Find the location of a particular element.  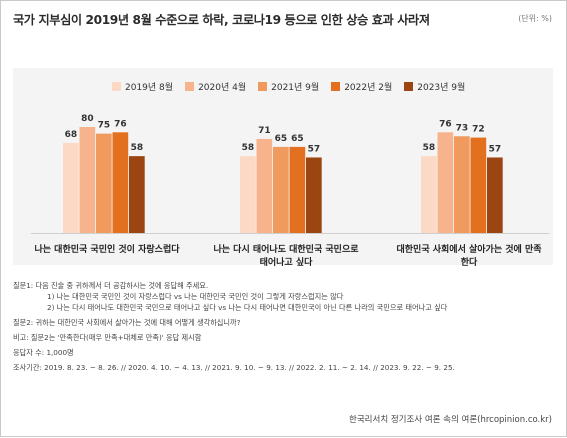

legend-item-2022-feb: 2022년 2월 is located at coordinates (361, 86).